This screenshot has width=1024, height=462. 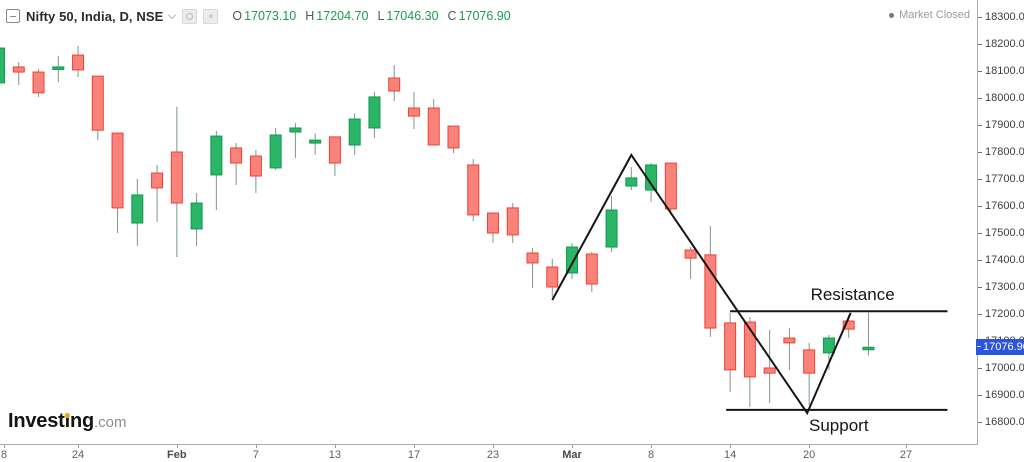 What do you see at coordinates (853, 294) in the screenshot?
I see `resistance-label: Resistance` at bounding box center [853, 294].